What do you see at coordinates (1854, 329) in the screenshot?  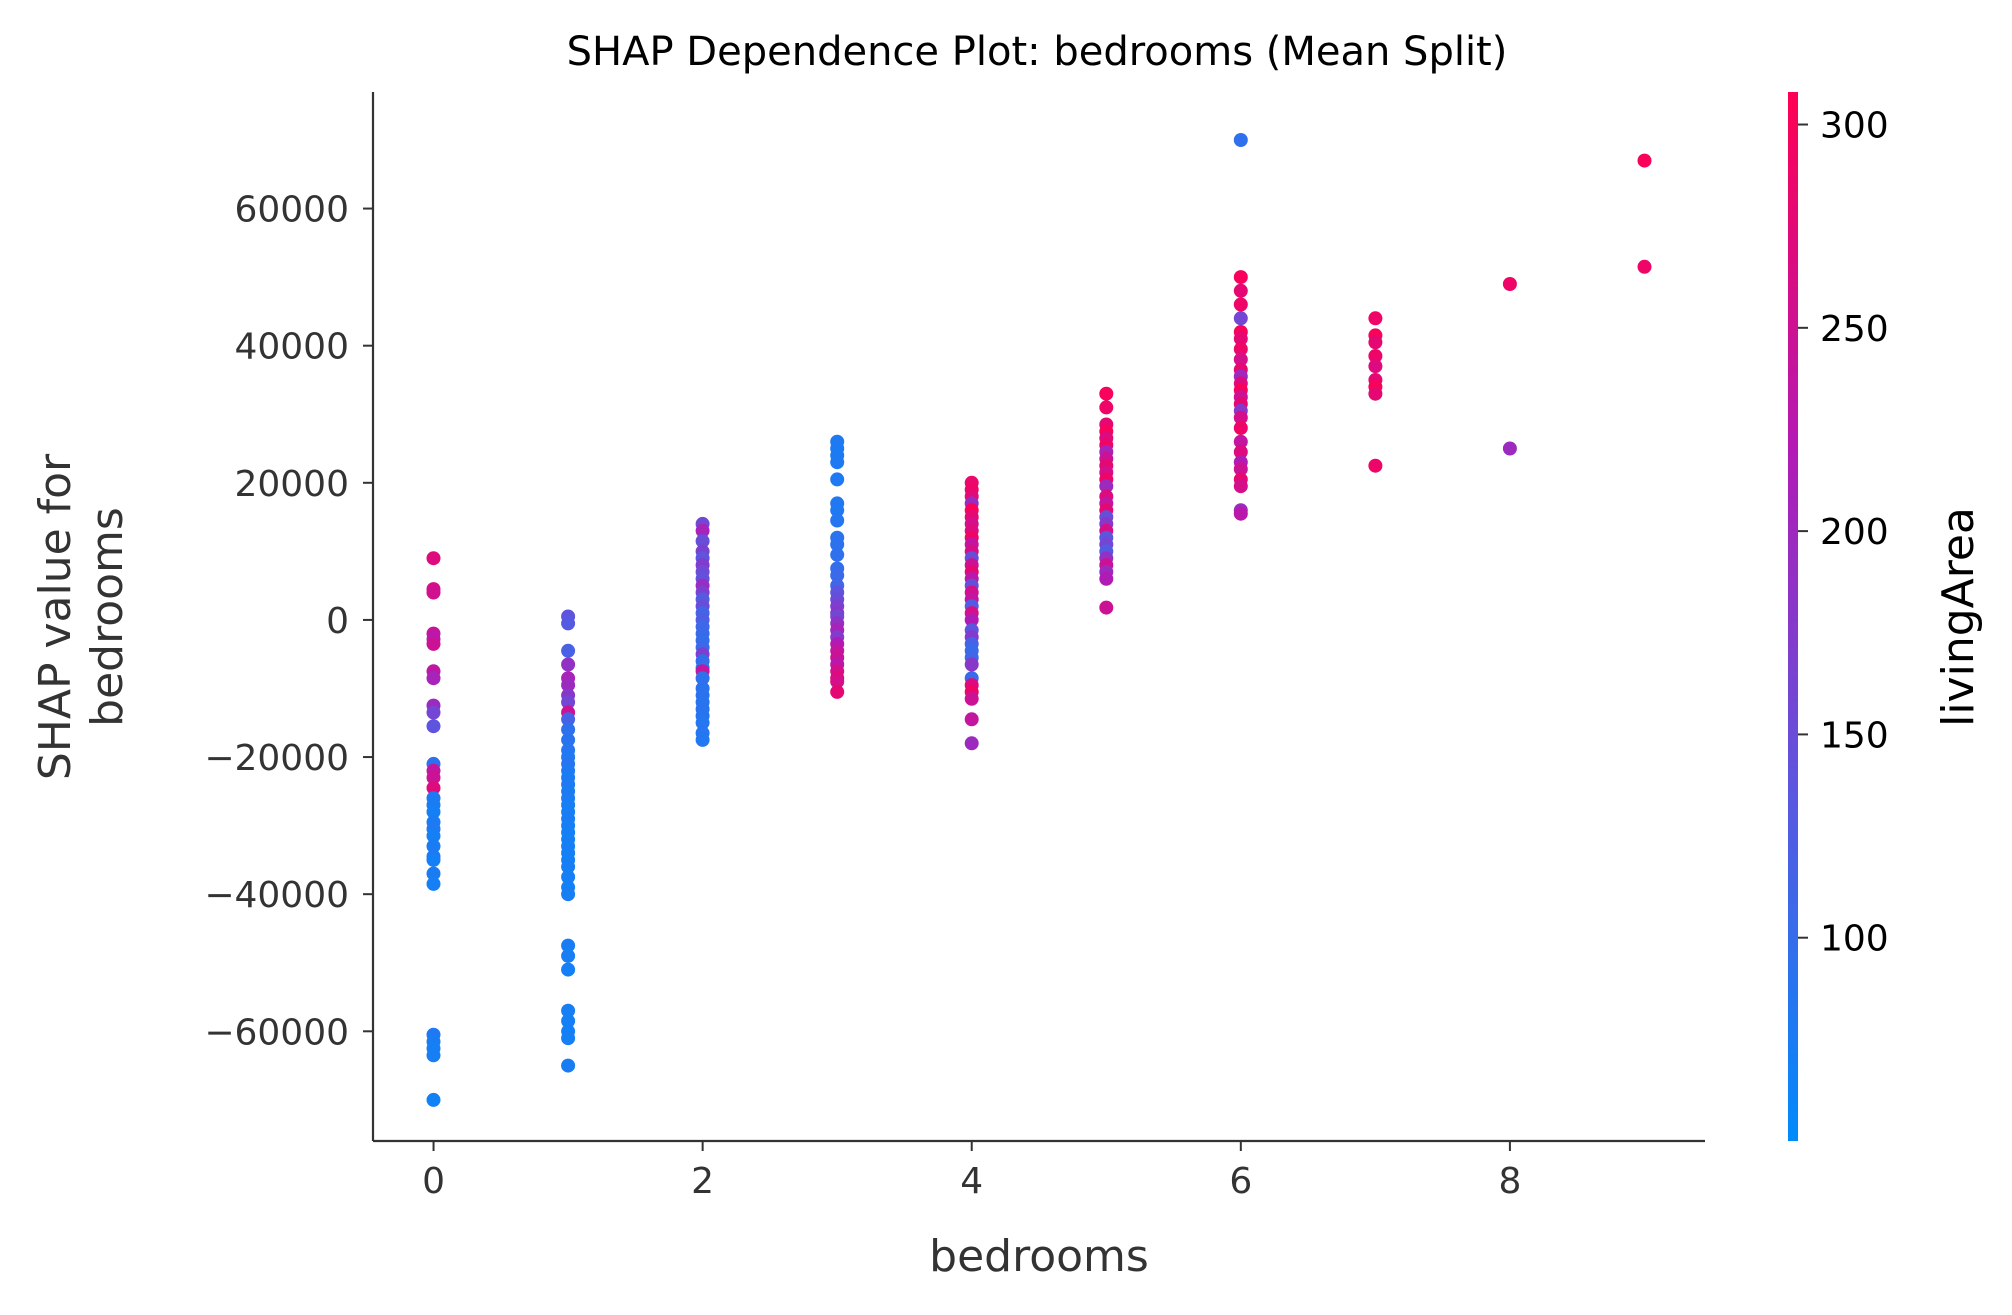 I see `colorbar-tick-label: 250` at bounding box center [1854, 329].